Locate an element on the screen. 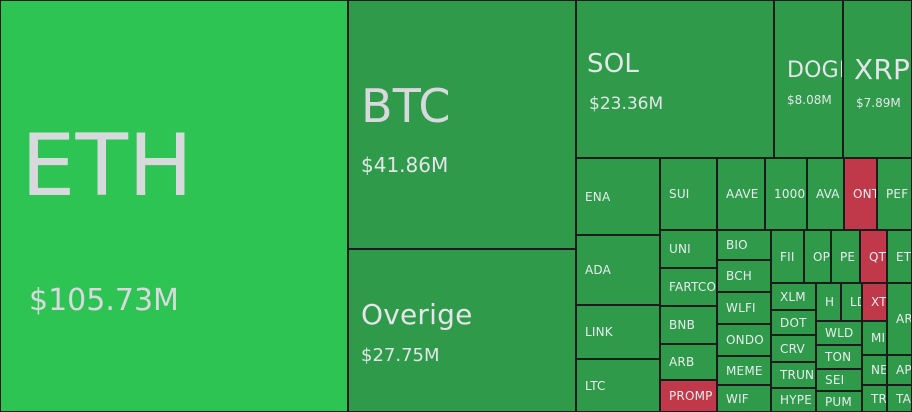 The width and height of the screenshot is (912, 412). tile-symbol: AR is located at coordinates (904, 319).